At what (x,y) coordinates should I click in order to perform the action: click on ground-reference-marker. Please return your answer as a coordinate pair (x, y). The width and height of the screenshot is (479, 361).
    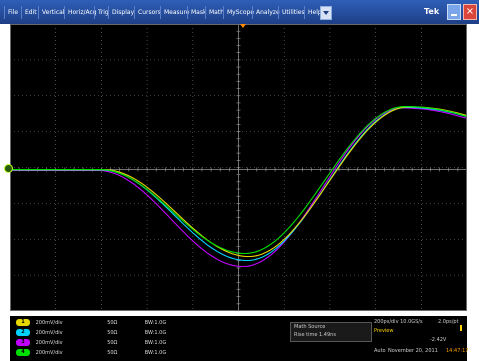
    Looking at the image, I should click on (8, 168).